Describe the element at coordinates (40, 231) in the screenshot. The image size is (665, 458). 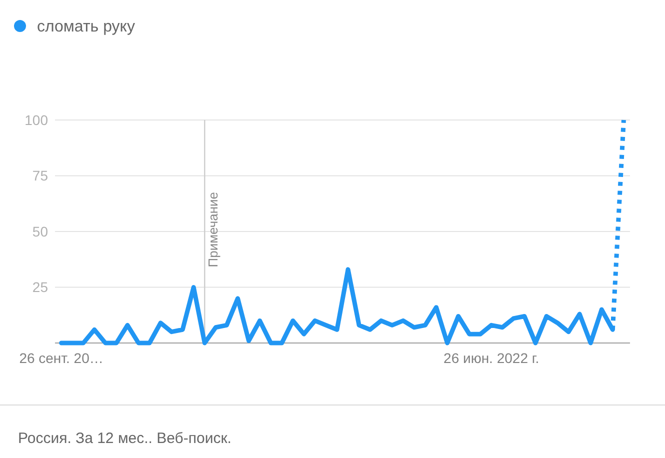
I see `y-tick-label: 50` at that location.